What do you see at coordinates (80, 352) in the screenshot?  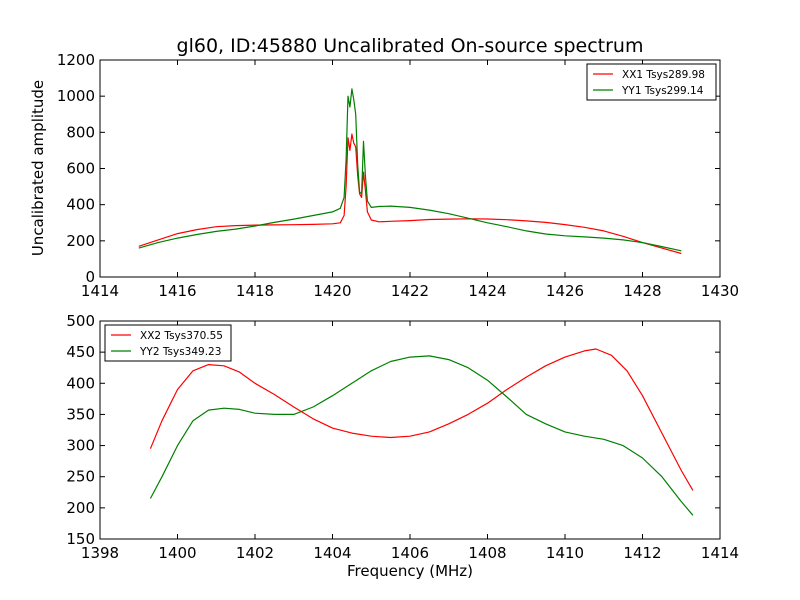 I see `bottom-y-tick-label-6: 450` at bounding box center [80, 352].